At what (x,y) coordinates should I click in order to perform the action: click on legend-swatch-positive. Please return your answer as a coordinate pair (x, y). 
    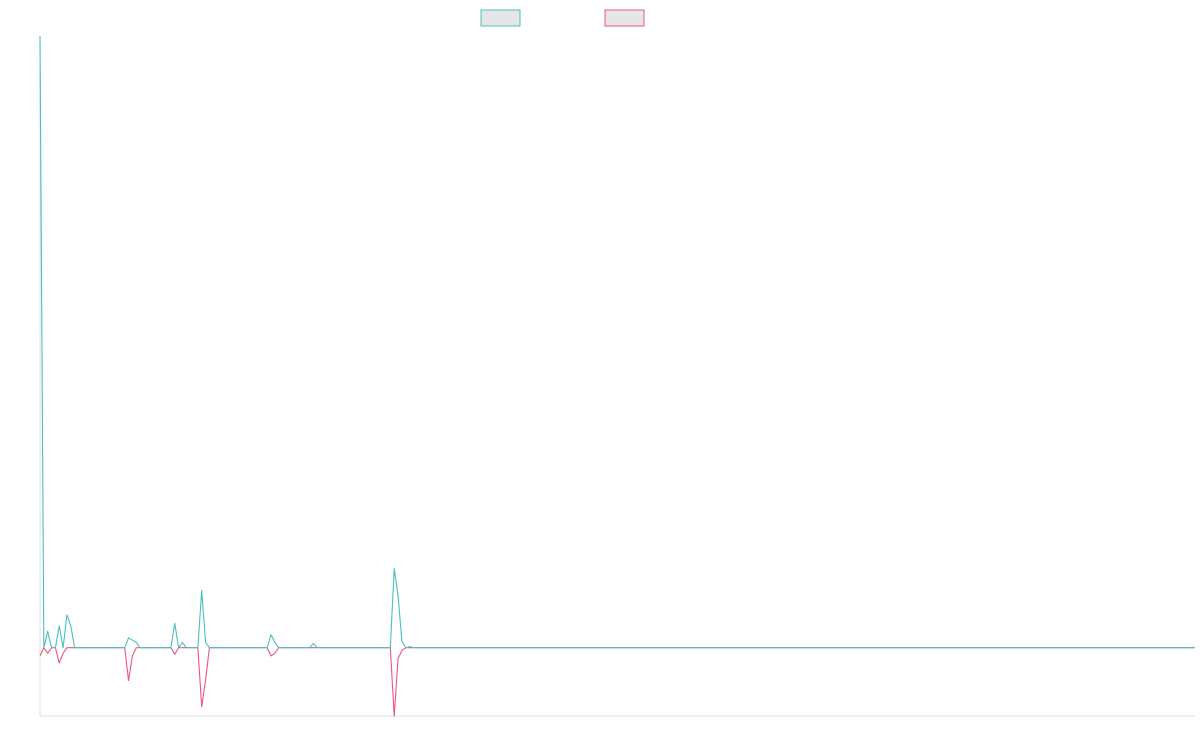
    Looking at the image, I should click on (500, 18).